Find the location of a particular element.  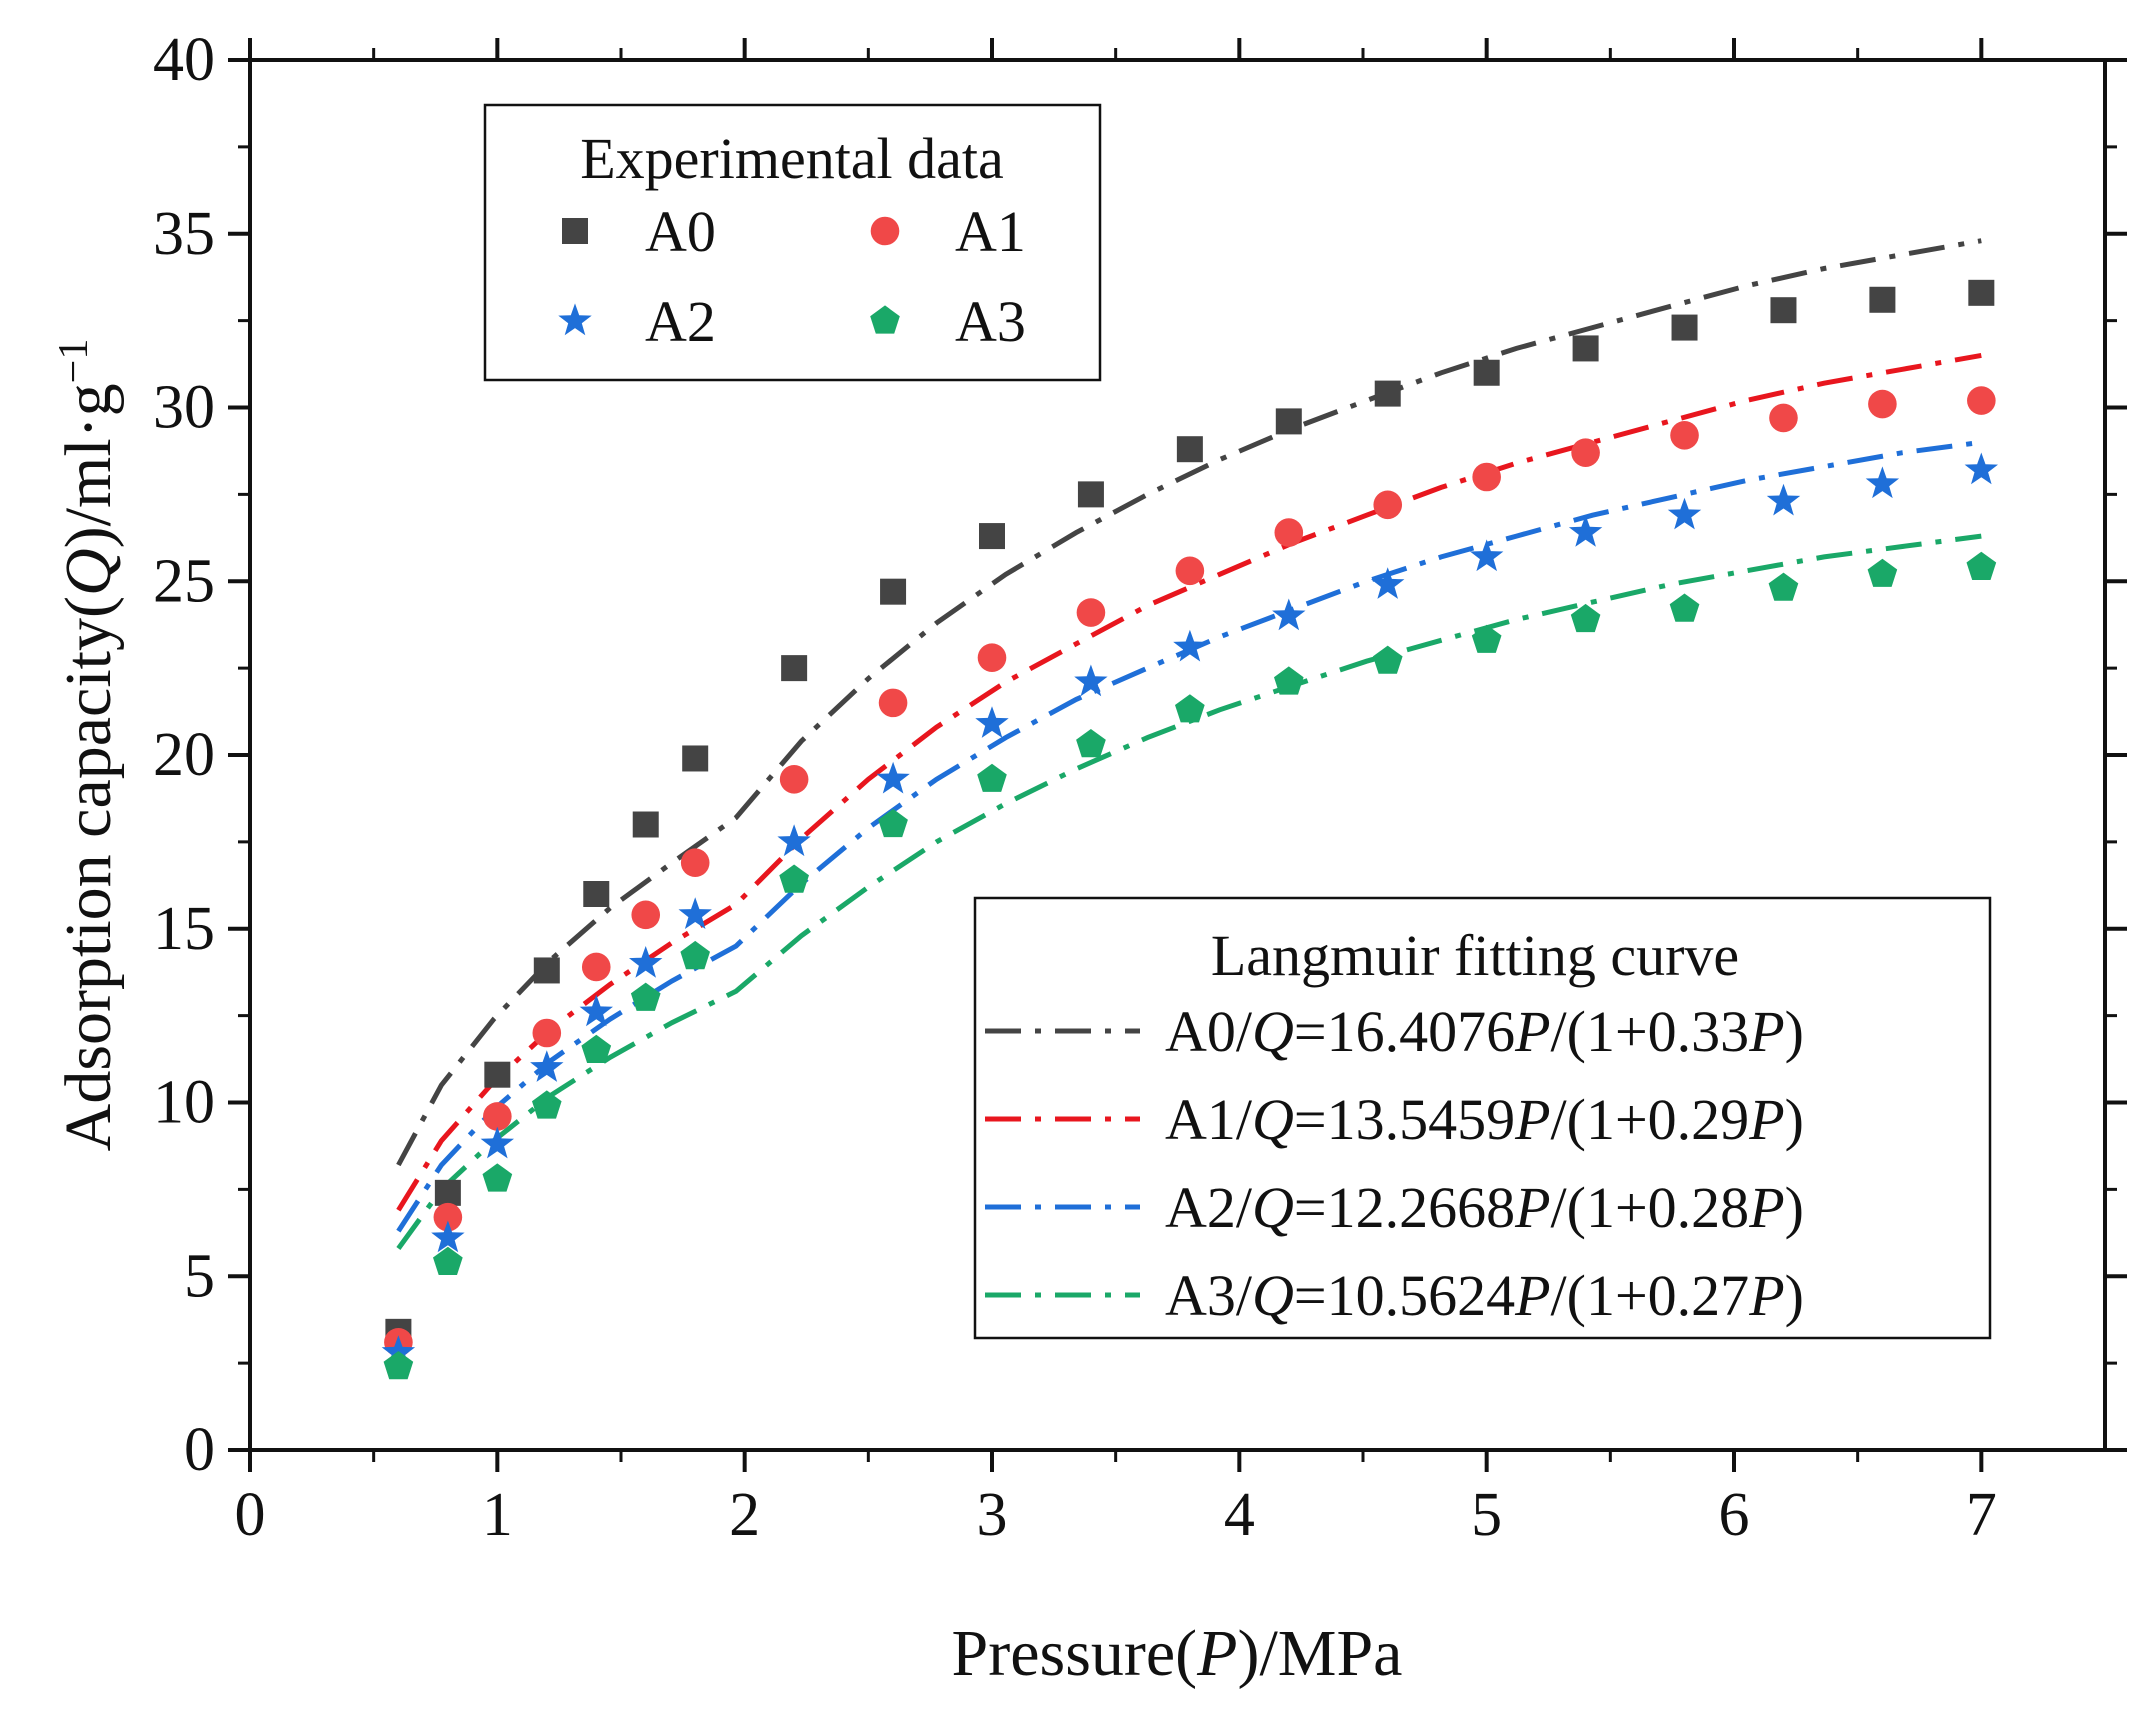

fit-legend-title: Langmuir fitting curve is located at coordinates (1475, 955).